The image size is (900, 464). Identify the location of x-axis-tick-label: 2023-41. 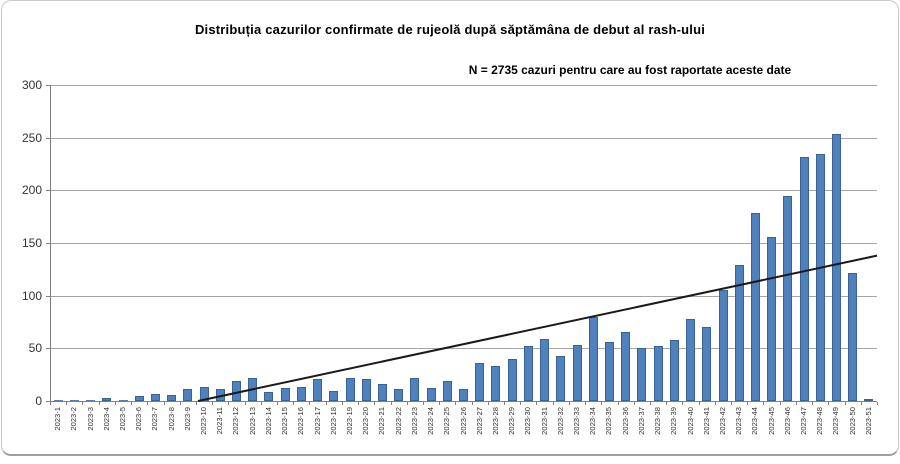
(706, 421).